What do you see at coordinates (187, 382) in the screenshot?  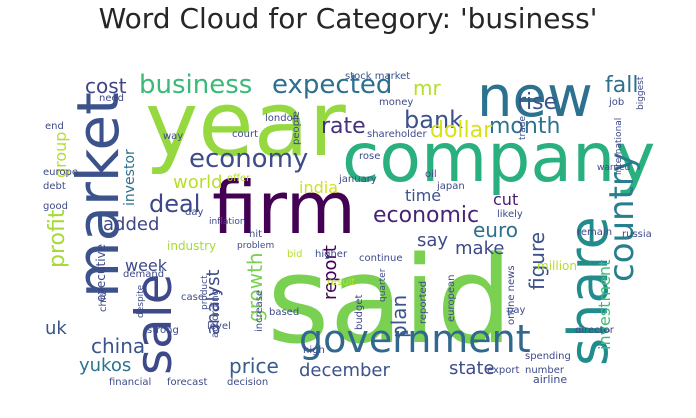 I see `word-forecast: forecast` at bounding box center [187, 382].